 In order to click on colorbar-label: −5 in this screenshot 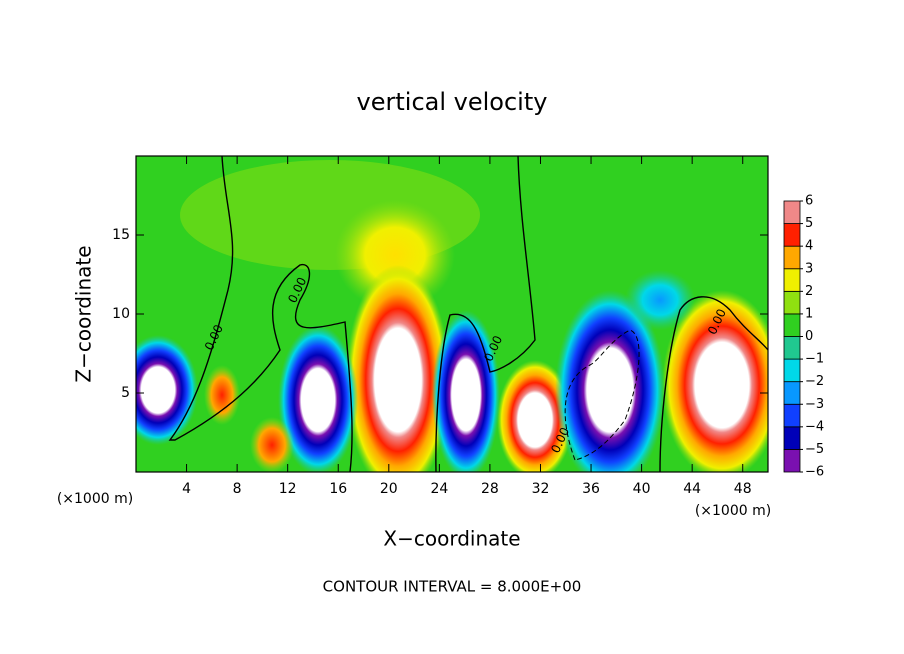, I will do `click(814, 449)`.